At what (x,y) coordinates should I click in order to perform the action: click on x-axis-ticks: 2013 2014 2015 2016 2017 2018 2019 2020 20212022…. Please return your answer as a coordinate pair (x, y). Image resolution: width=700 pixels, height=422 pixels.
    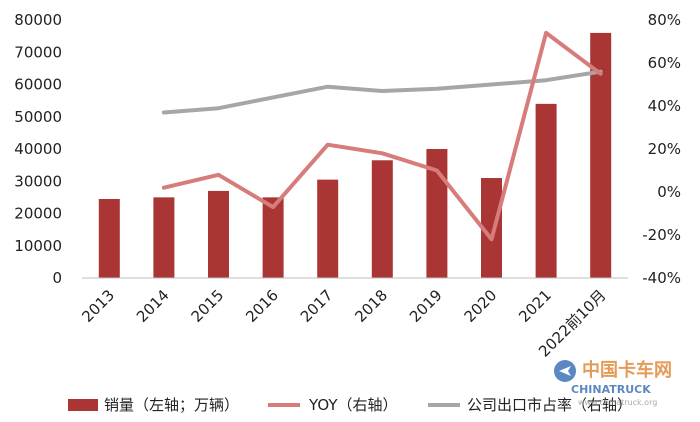
    Looking at the image, I should click on (343, 323).